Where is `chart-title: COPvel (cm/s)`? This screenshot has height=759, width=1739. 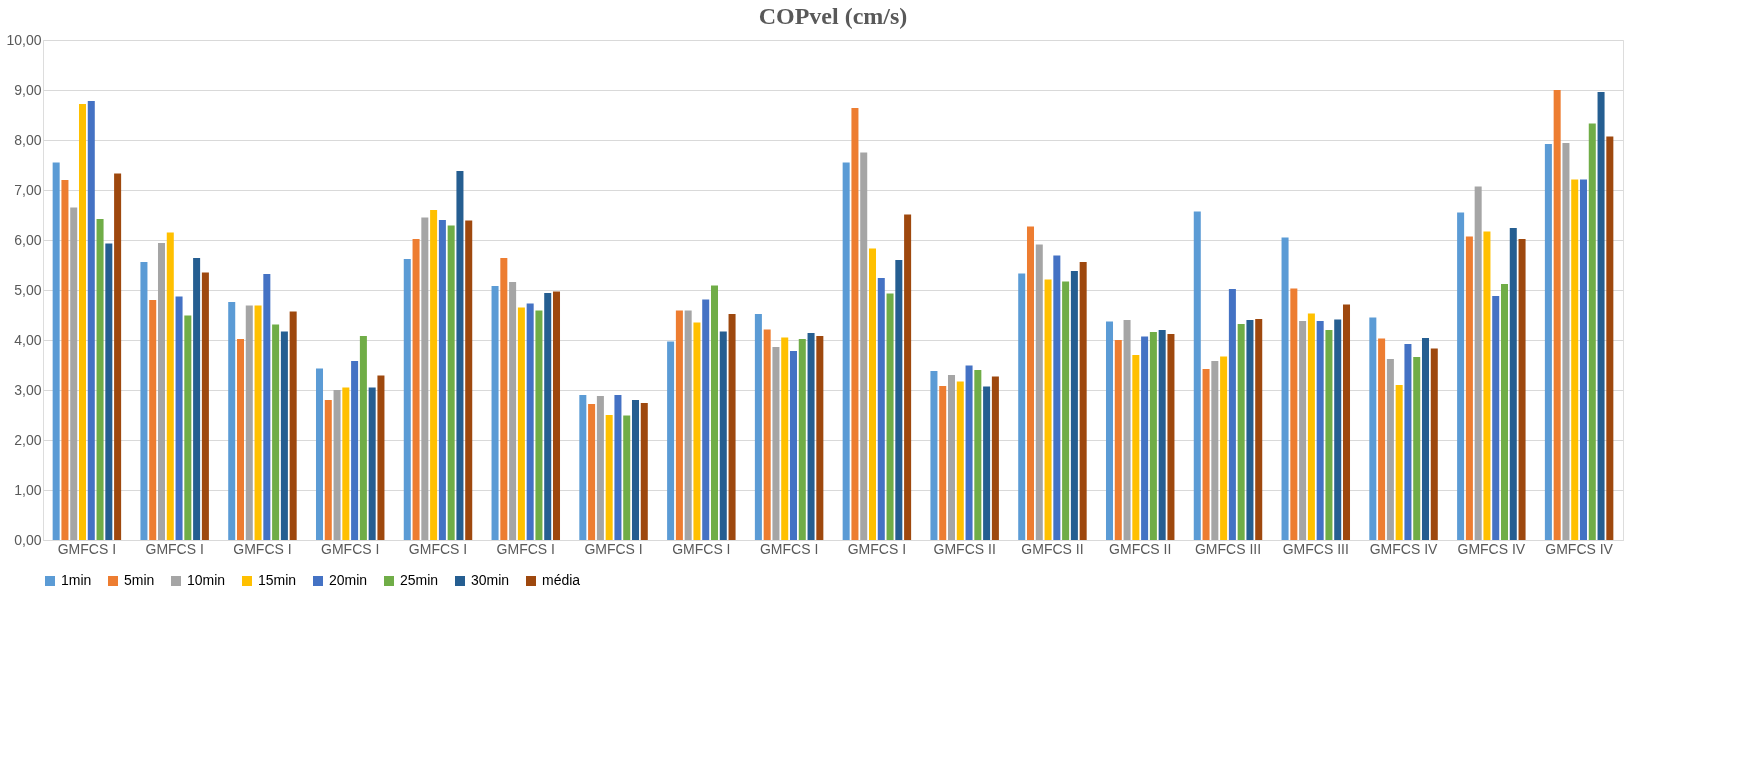
chart-title: COPvel (cm/s) is located at coordinates (833, 16).